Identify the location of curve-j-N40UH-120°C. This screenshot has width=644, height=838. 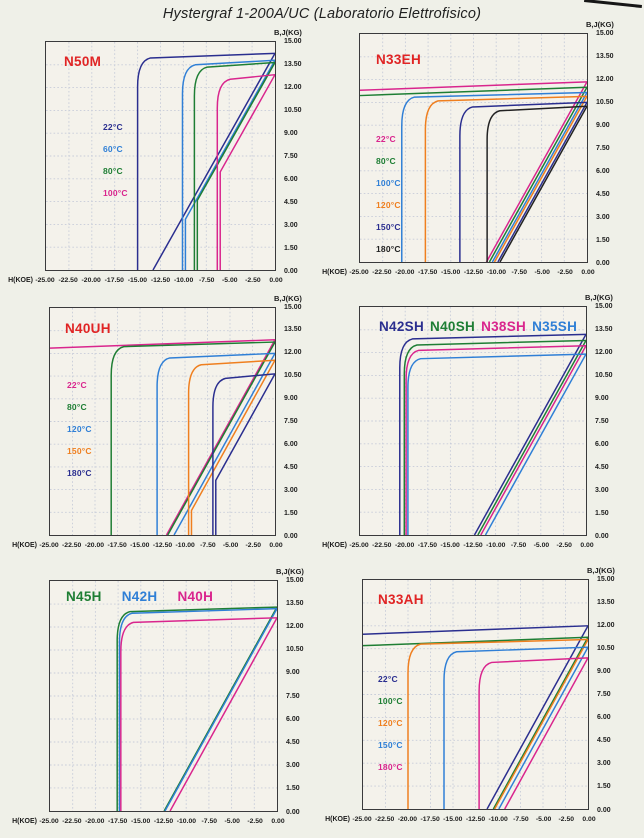
(215, 443).